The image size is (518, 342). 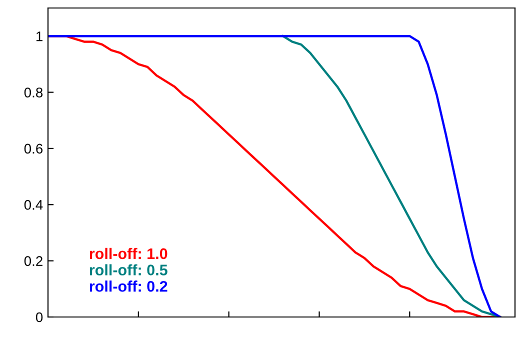 I want to click on y-tick-label: 0.6, so click(x=33, y=149).